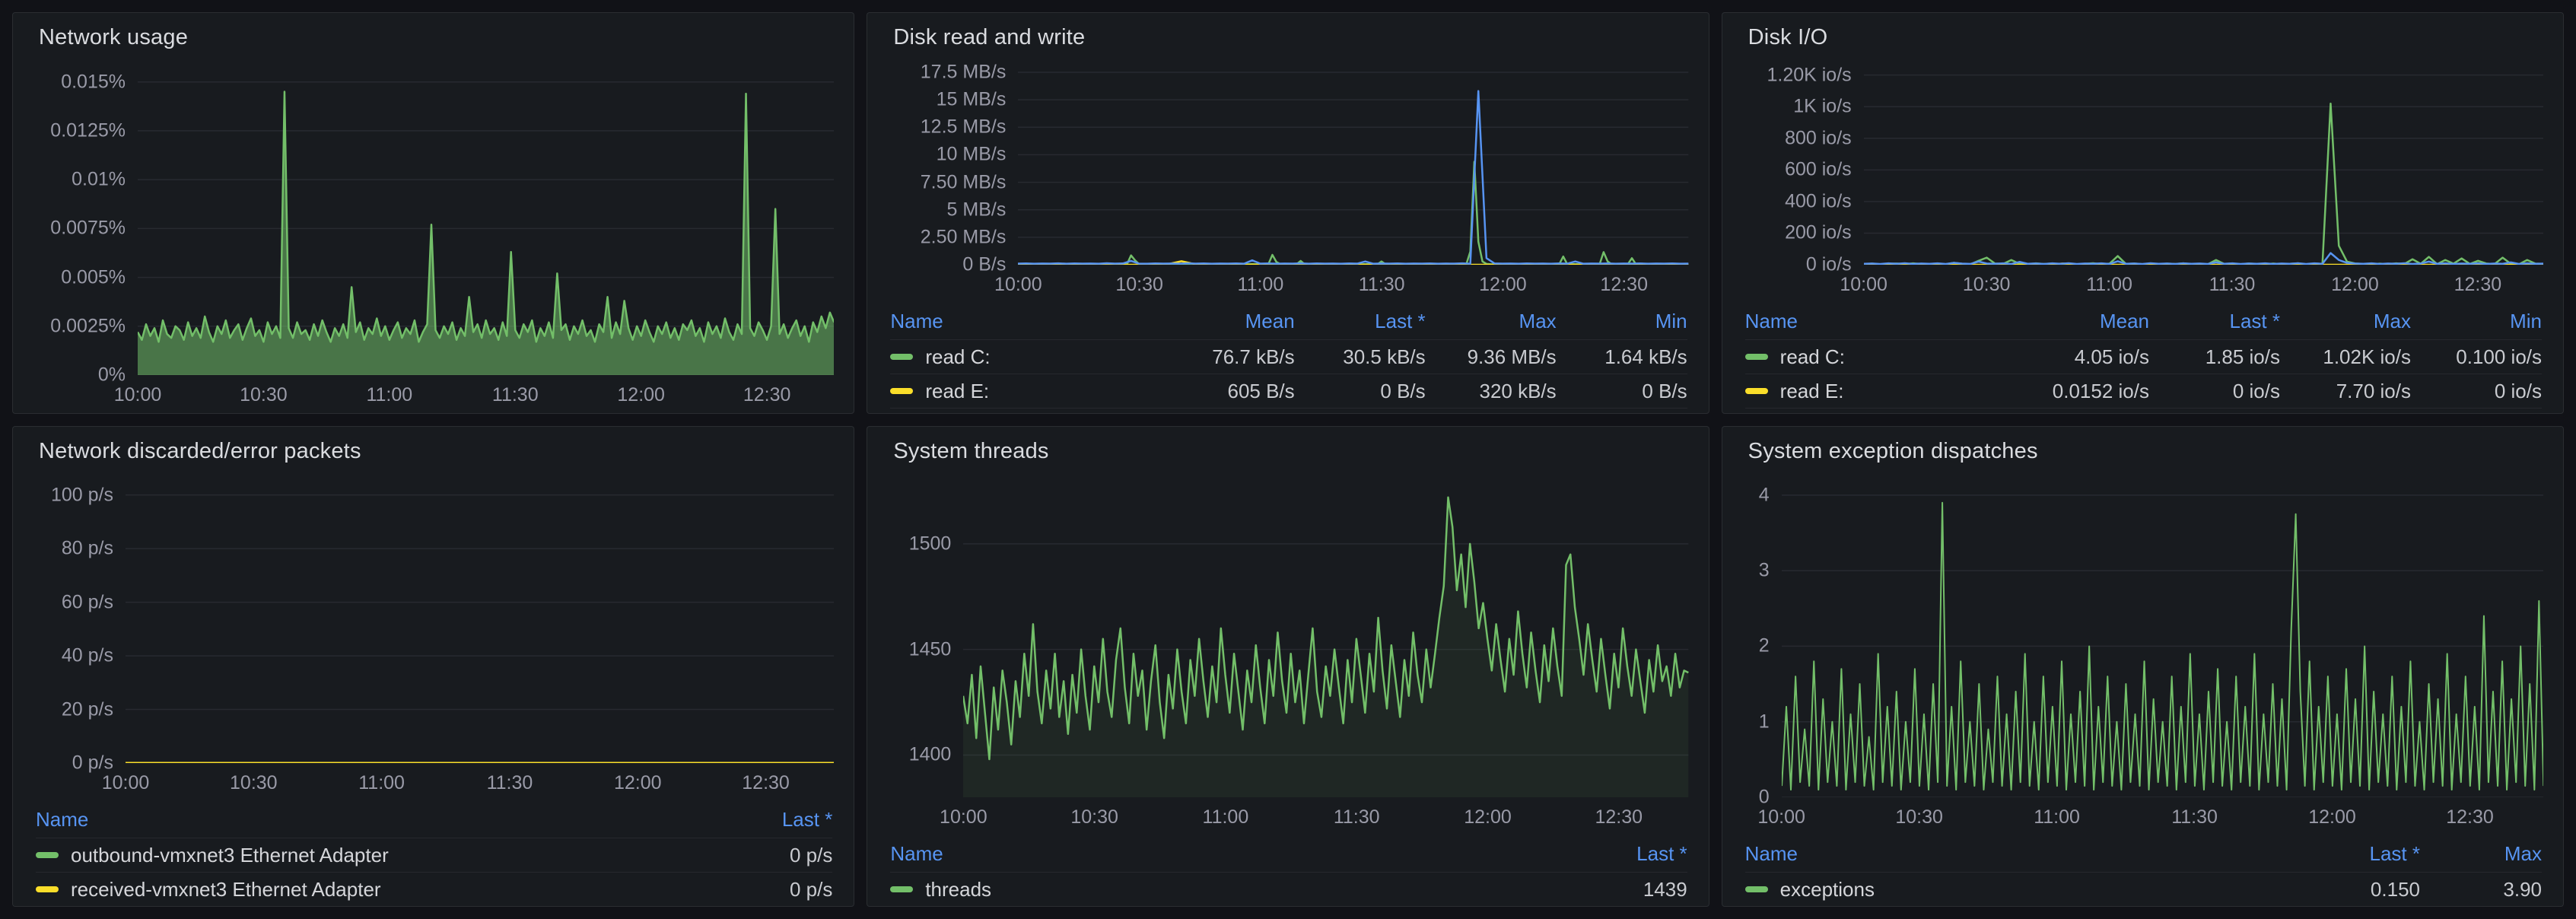 This screenshot has width=2576, height=919. I want to click on panel-title-network-usage: Network usage, so click(114, 37).